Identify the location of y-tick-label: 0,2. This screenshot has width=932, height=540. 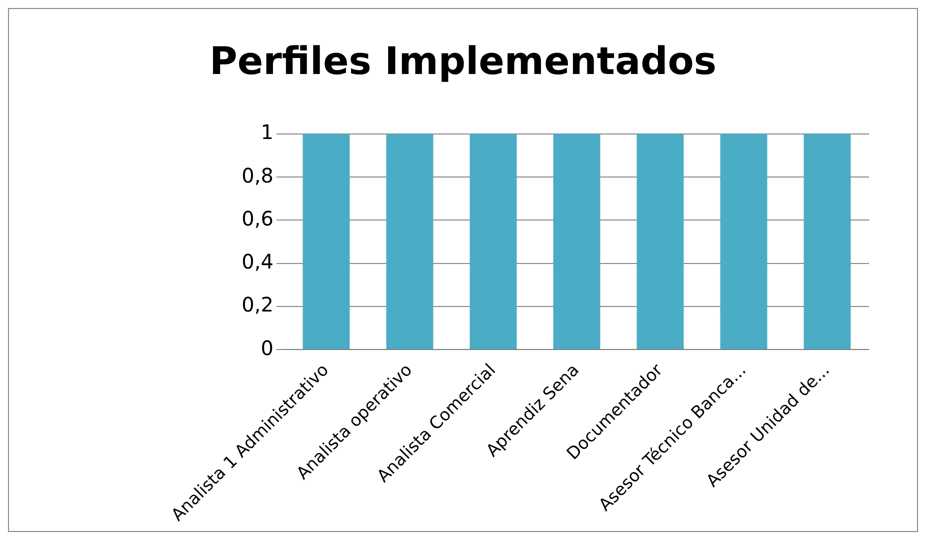
(258, 304).